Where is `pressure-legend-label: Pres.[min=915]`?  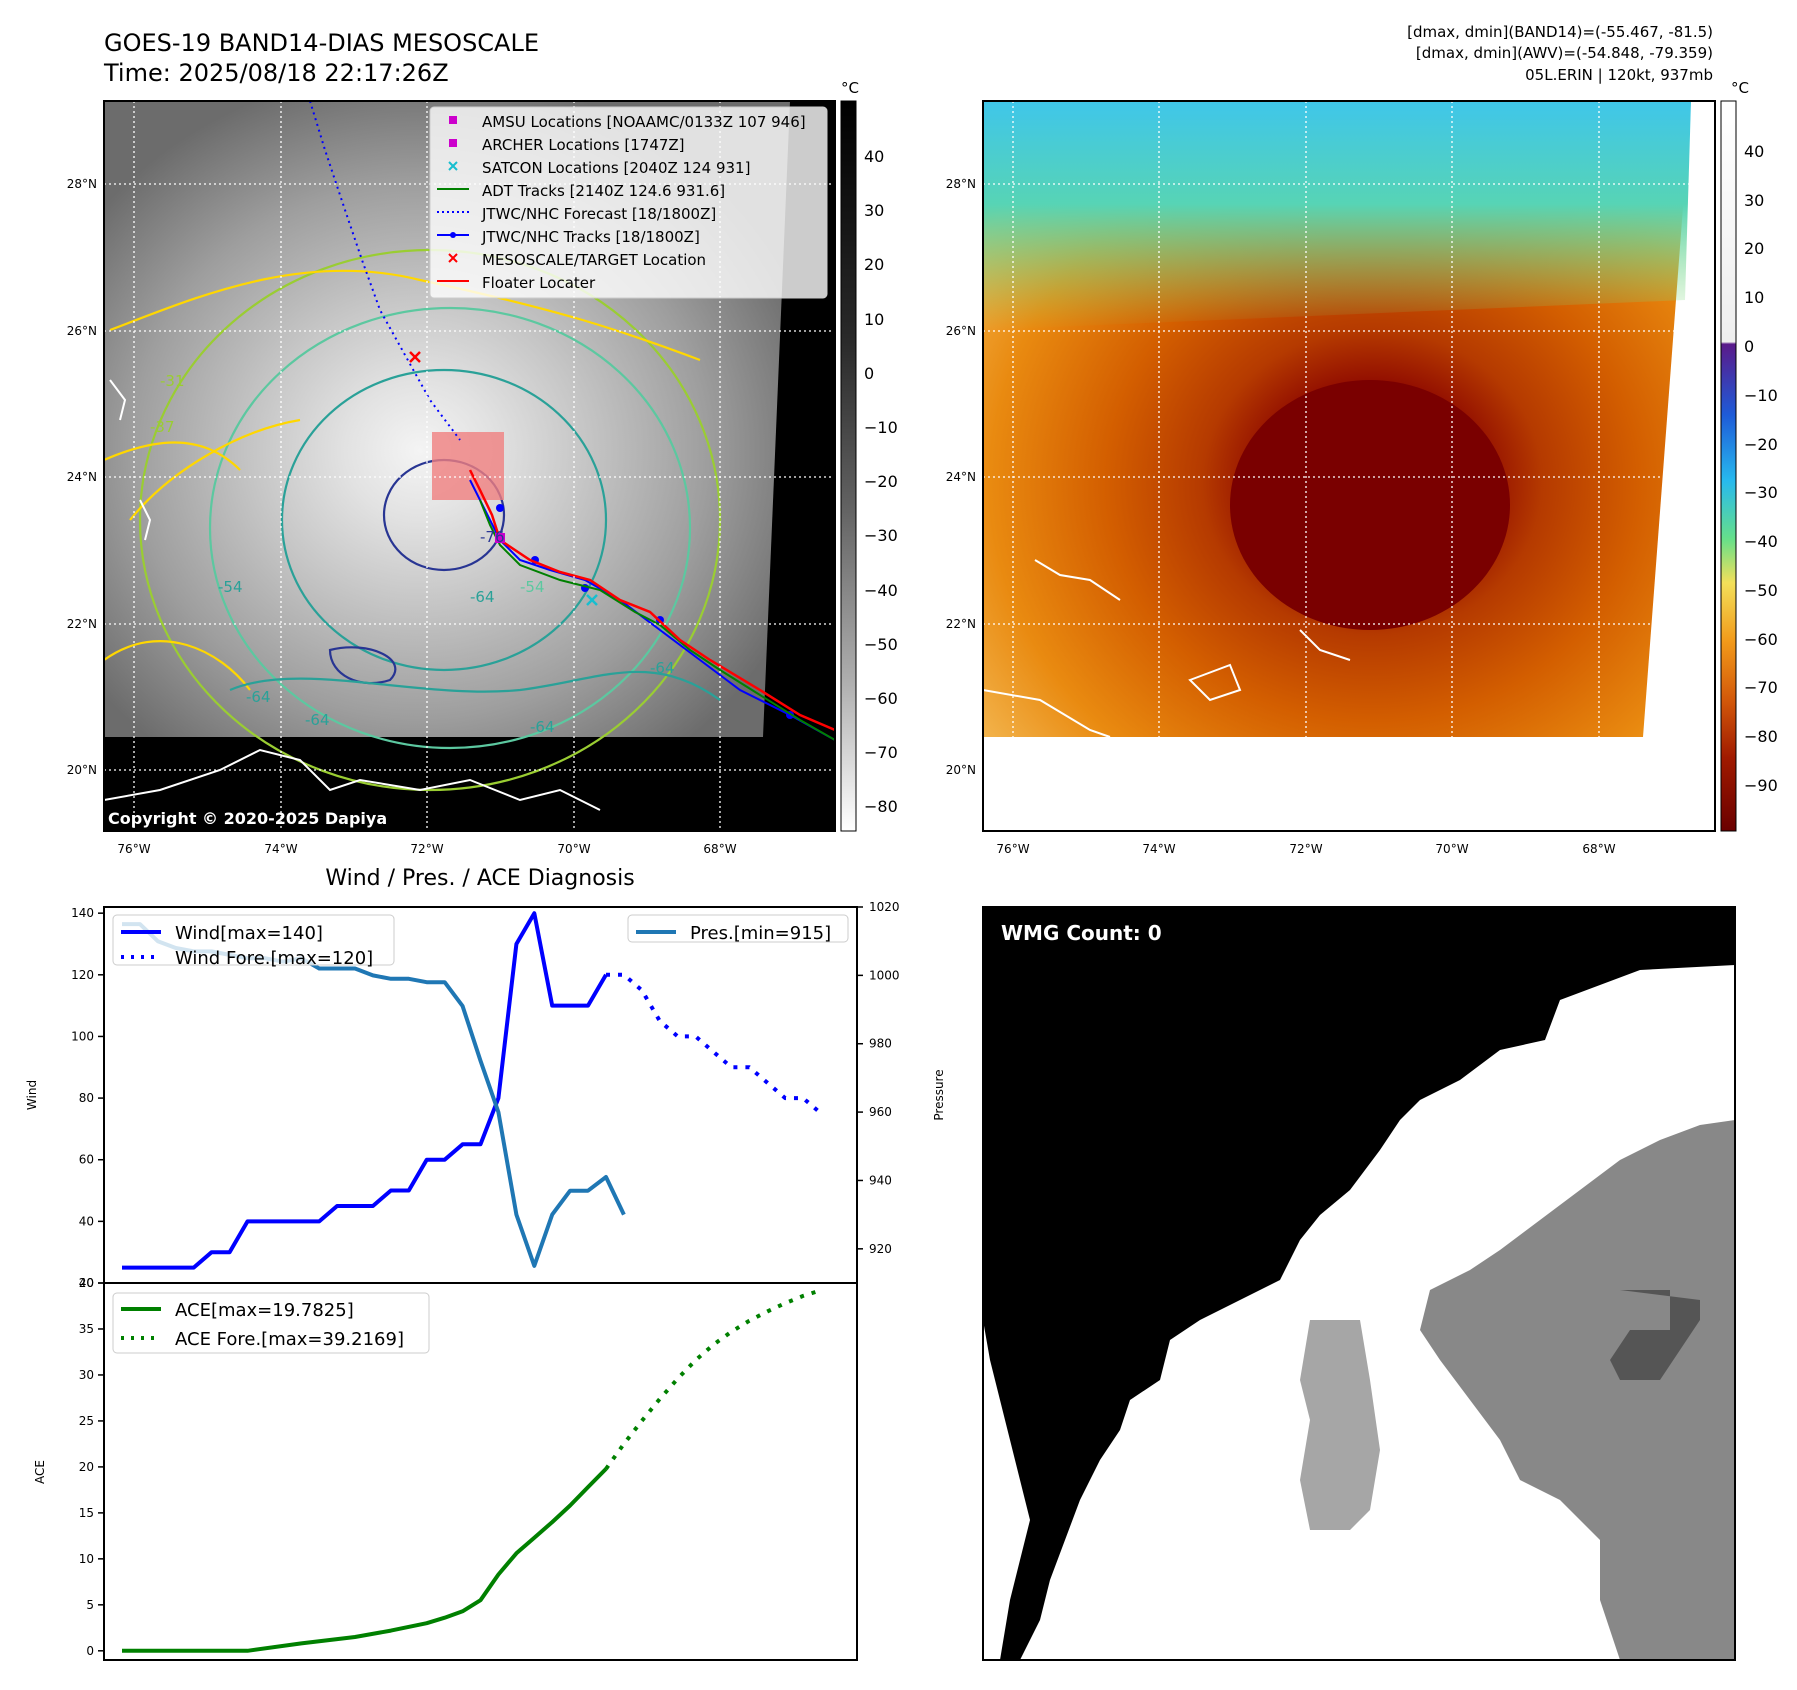 pressure-legend-label: Pres.[min=915] is located at coordinates (760, 933).